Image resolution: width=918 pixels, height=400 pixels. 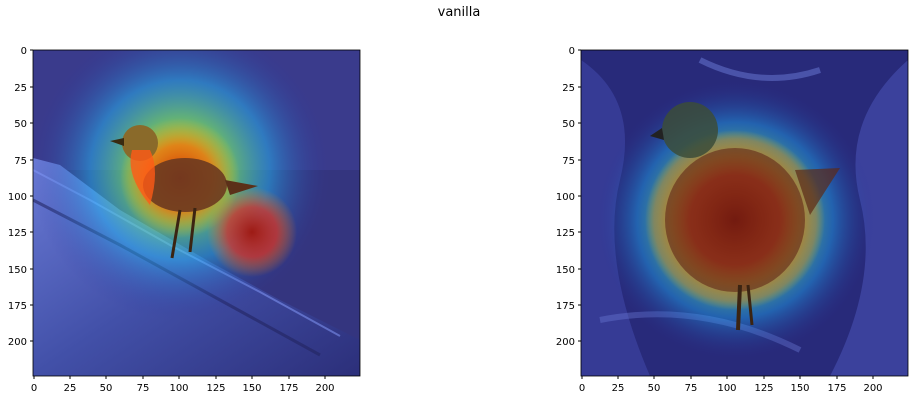 I want to click on x-axis-right: 0 25 50 75 100 125 150 175 200, so click(x=731, y=385).